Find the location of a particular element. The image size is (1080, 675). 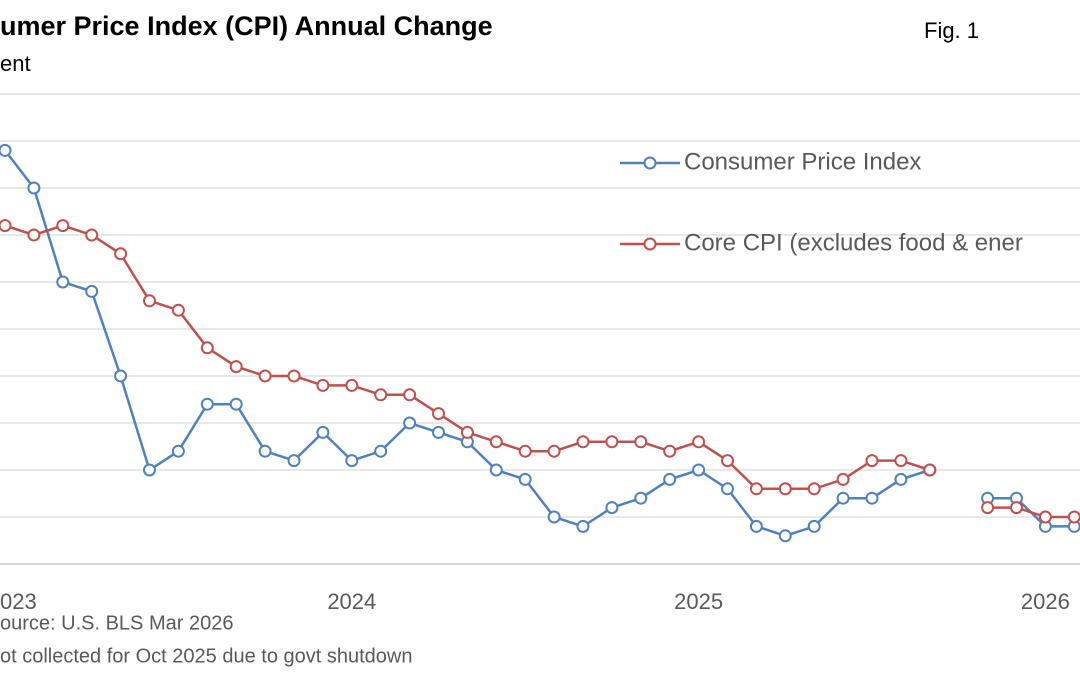

x-tick-label: 2025 is located at coordinates (698, 601).